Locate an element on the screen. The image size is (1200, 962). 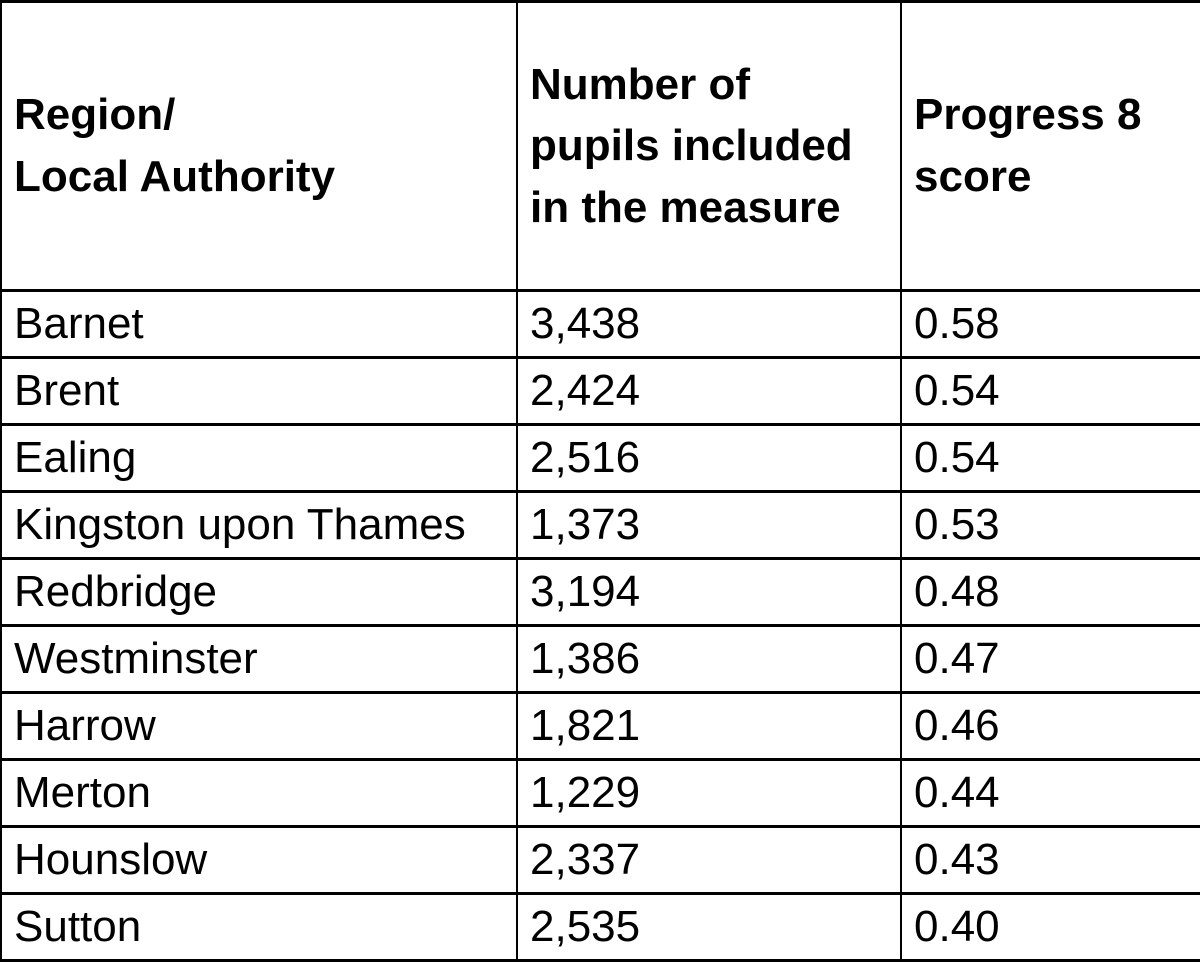
table-row: Harrow 1,821 0.46 is located at coordinates (600, 726).